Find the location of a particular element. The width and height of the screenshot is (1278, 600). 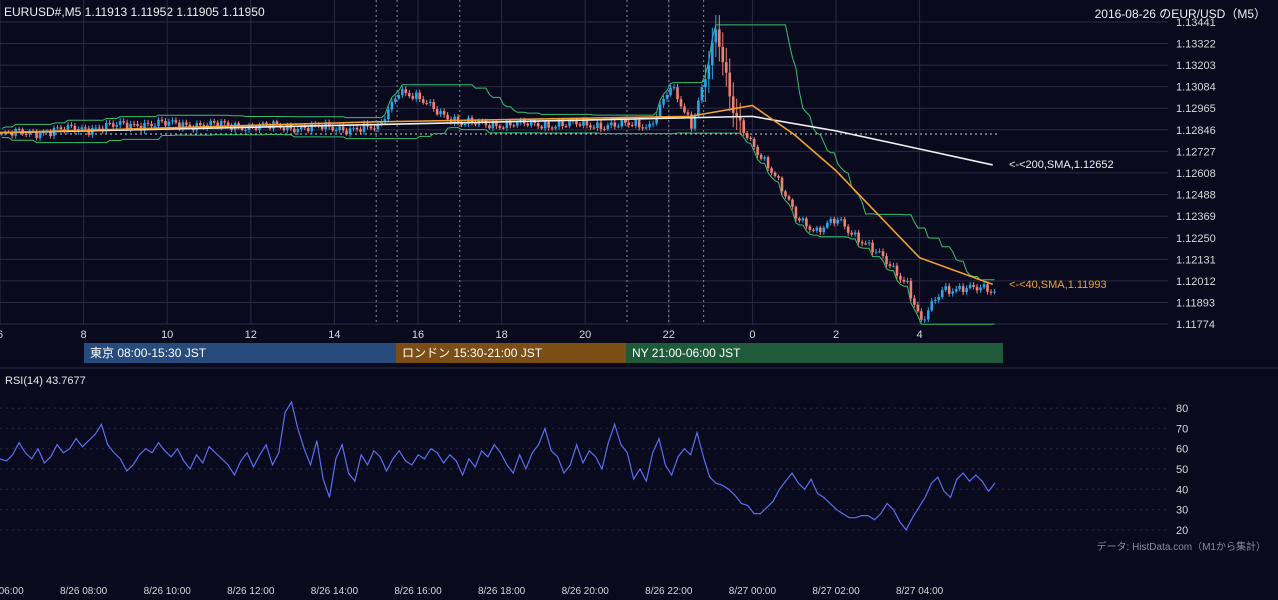

time-tick-label: 8 is located at coordinates (84, 335).